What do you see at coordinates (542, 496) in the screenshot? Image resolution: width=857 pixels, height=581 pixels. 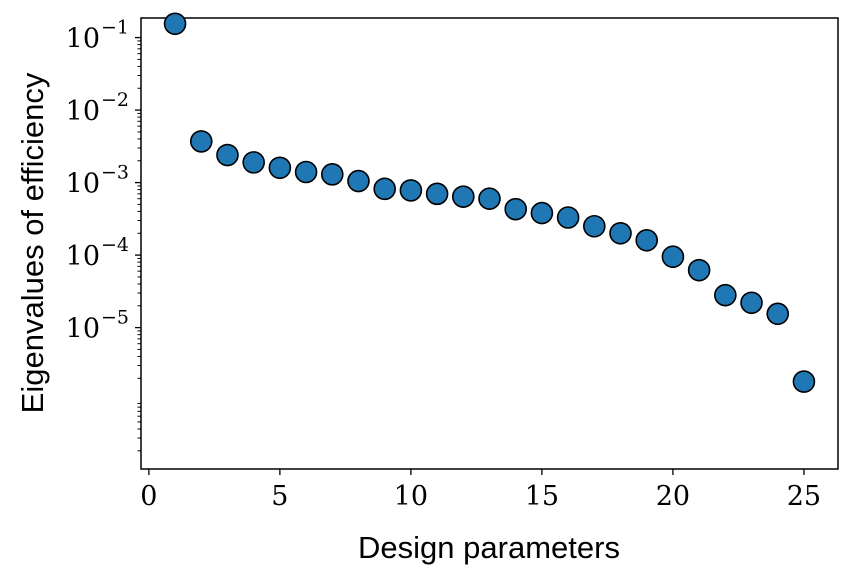 I see `x-tick-label: 15` at bounding box center [542, 496].